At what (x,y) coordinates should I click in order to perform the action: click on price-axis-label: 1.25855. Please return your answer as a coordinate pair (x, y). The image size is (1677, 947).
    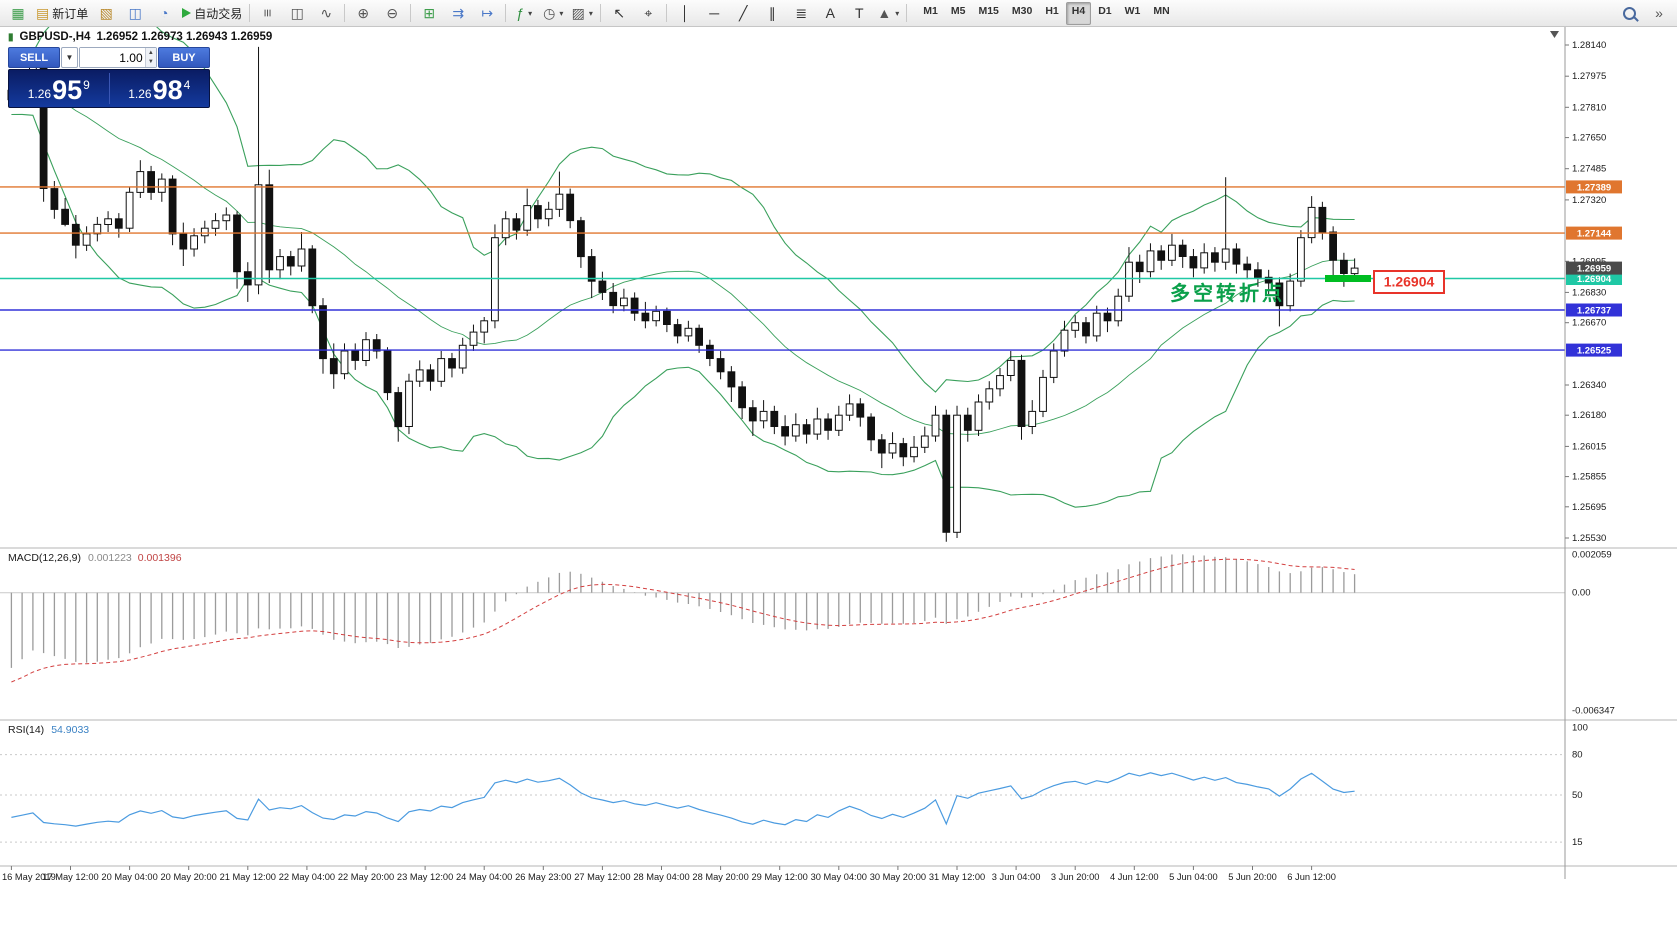
    Looking at the image, I should click on (1589, 477).